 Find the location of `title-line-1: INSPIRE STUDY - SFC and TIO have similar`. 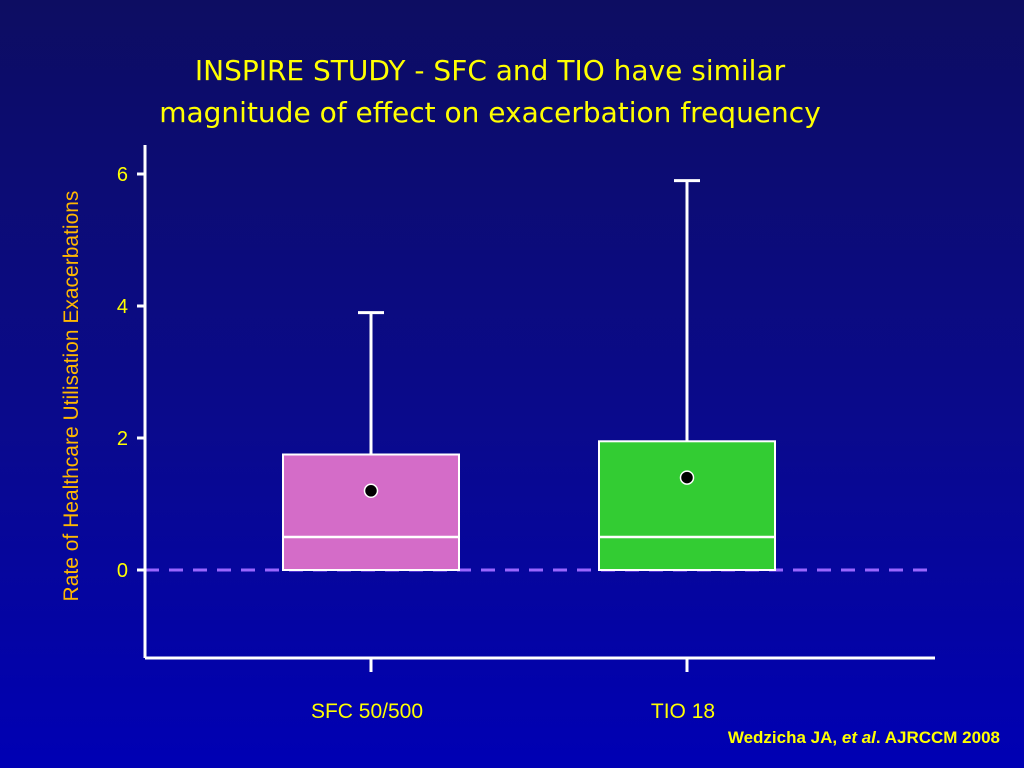

title-line-1: INSPIRE STUDY - SFC and TIO have similar is located at coordinates (490, 70).